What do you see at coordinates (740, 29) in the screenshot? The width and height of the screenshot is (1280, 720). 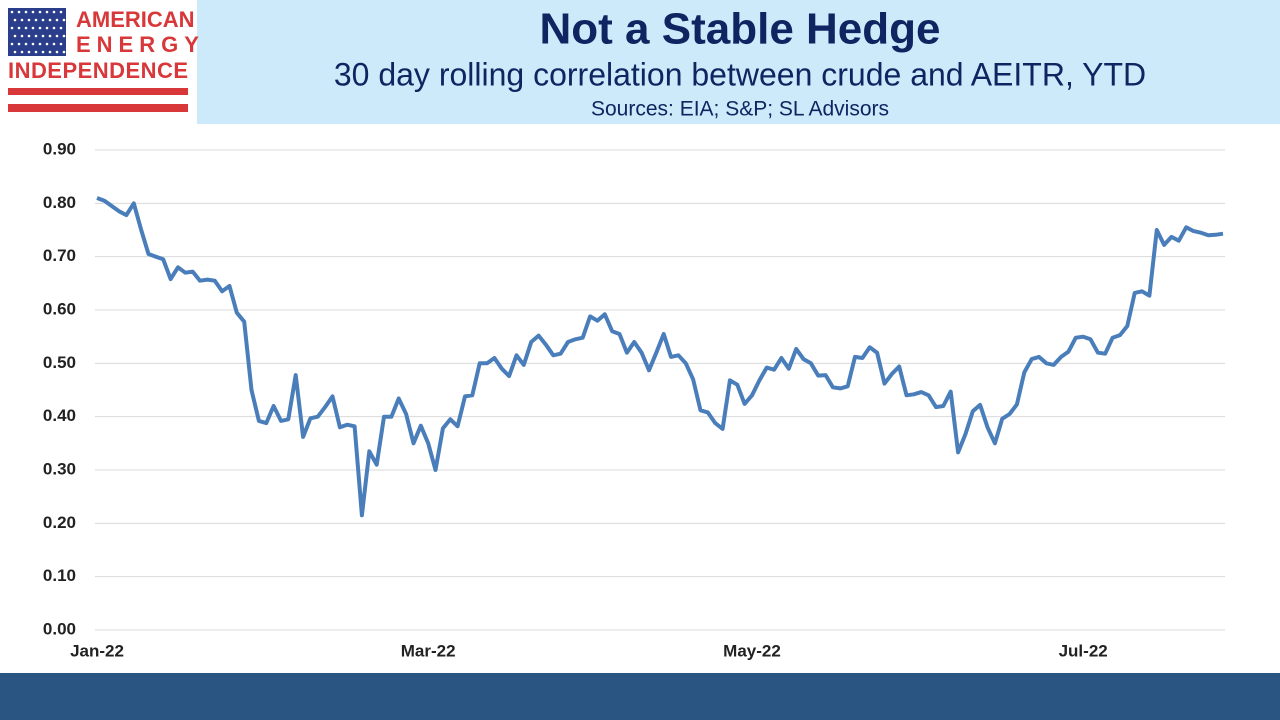 I see `chart-title: Not a Stable Hedge` at bounding box center [740, 29].